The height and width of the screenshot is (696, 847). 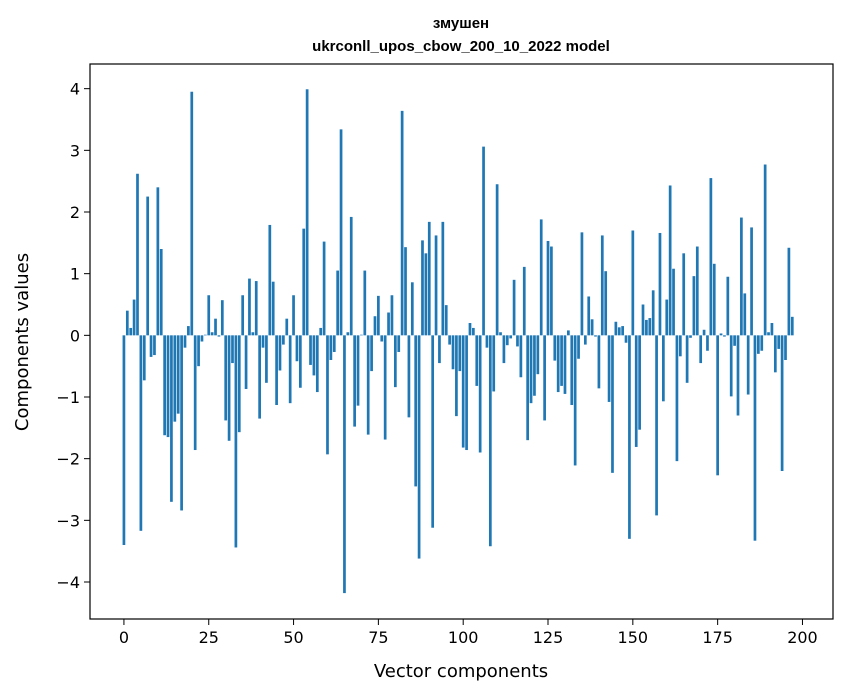 I want to click on x-axis: 0 25 50 75 100 125 150 175 200, so click(x=468, y=633).